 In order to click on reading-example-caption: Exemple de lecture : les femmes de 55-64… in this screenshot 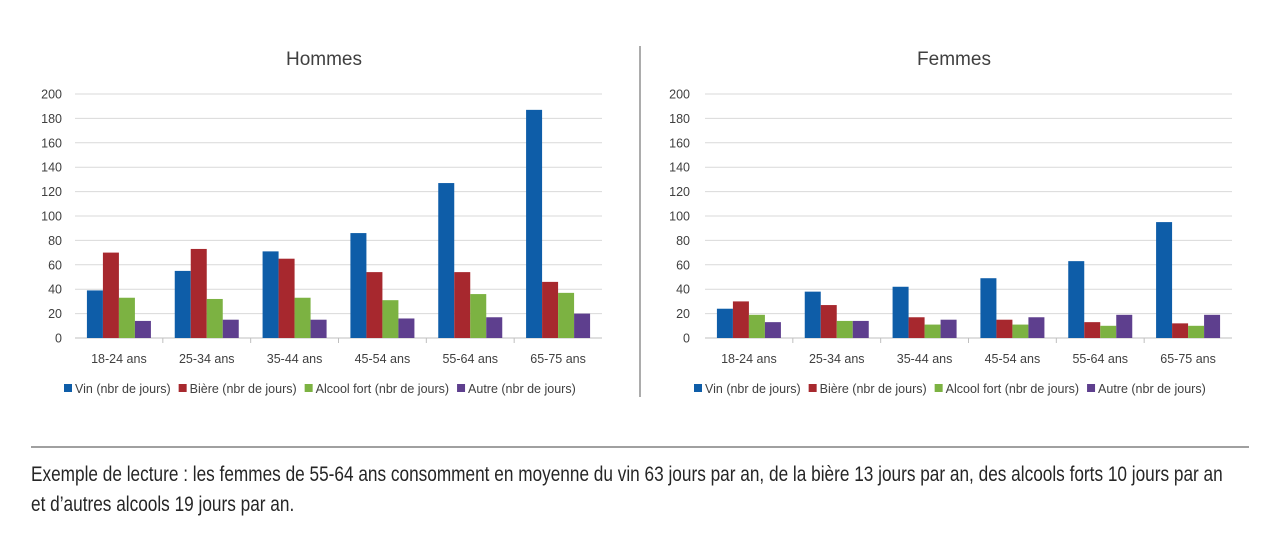, I will do `click(627, 489)`.